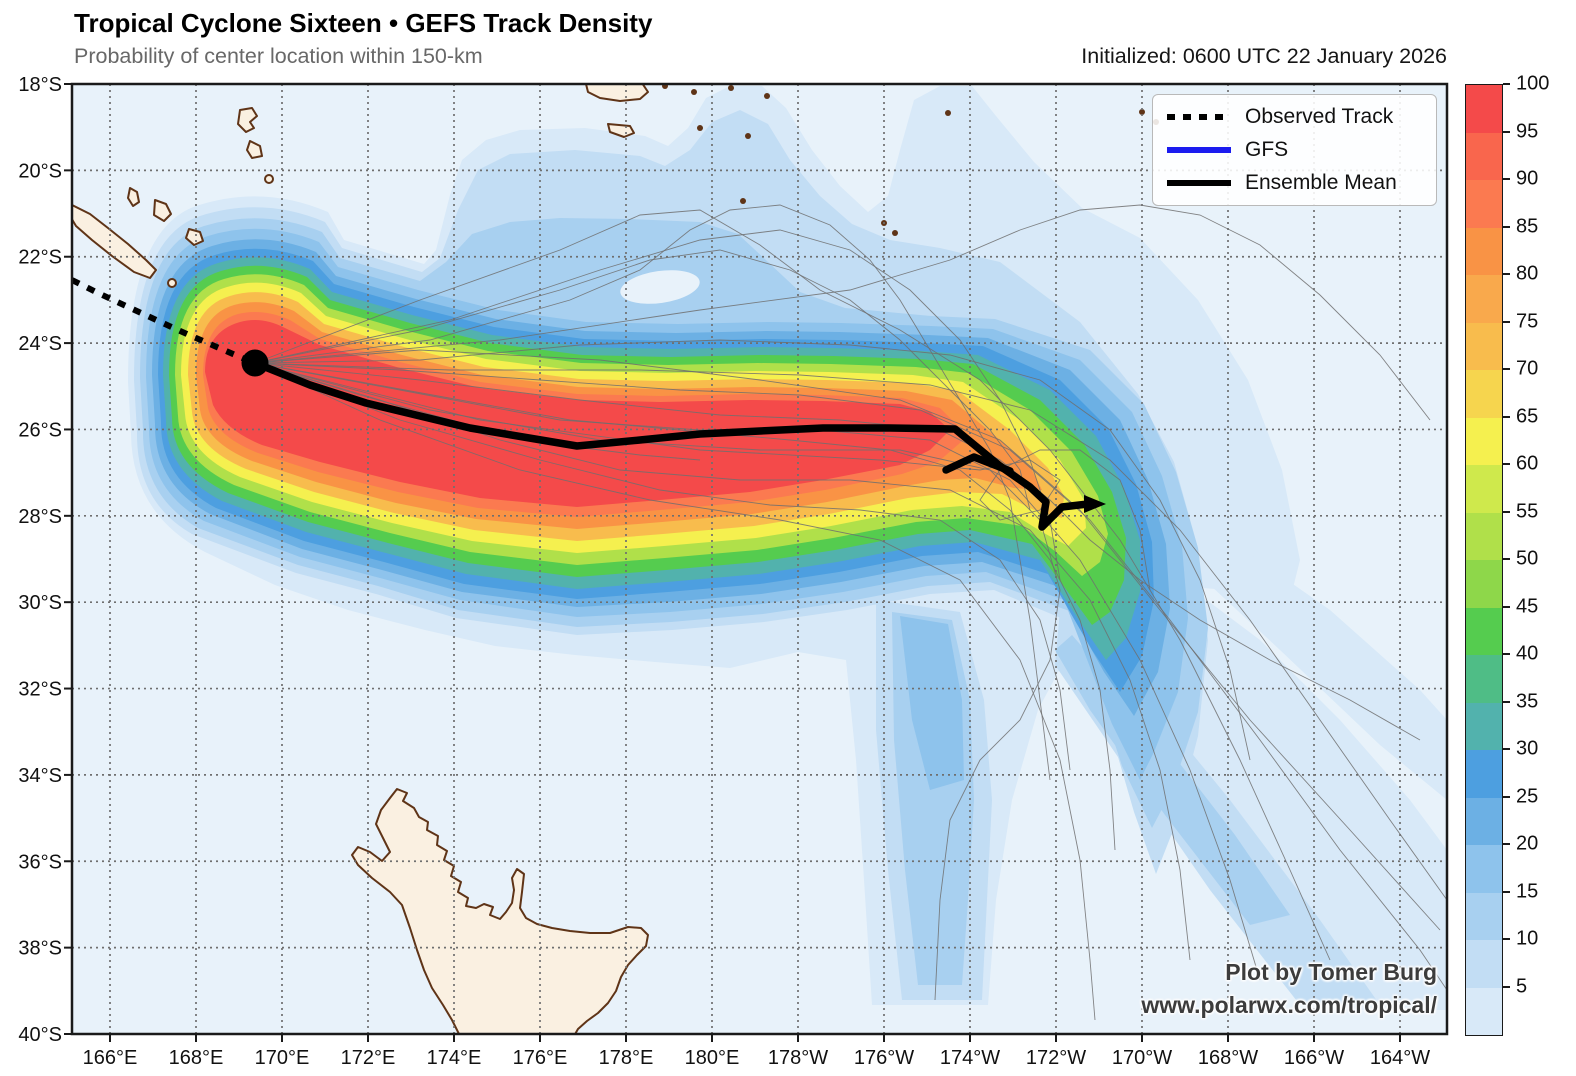 The height and width of the screenshot is (1076, 1576). Describe the element at coordinates (1527, 748) in the screenshot. I see `colorbar-tick-label: 30` at that location.